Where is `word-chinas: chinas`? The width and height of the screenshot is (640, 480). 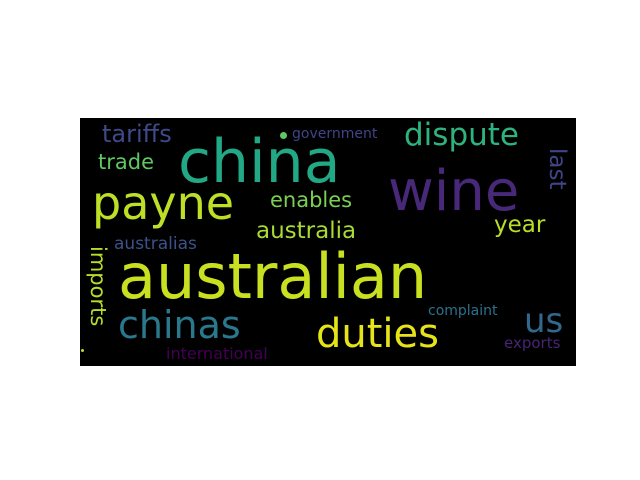
word-chinas: chinas is located at coordinates (179, 325).